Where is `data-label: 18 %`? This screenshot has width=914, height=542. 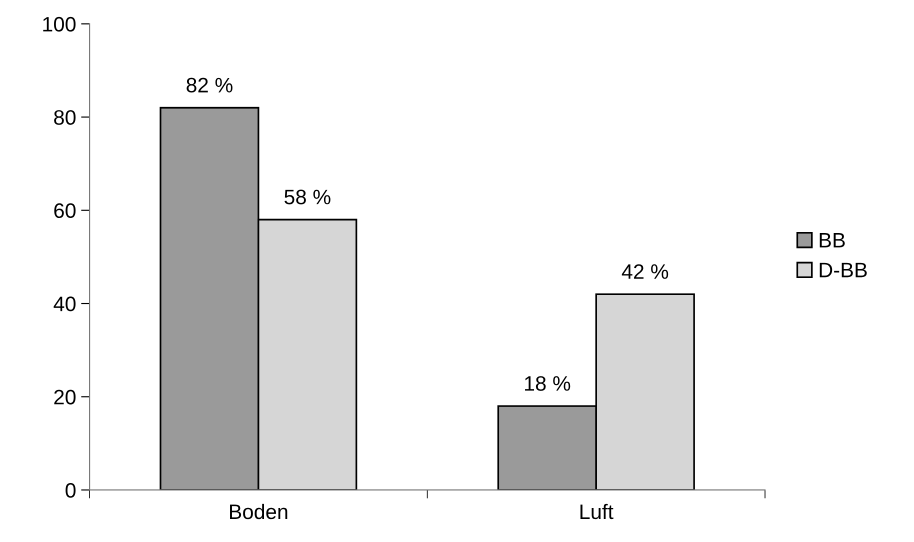
data-label: 18 % is located at coordinates (547, 383).